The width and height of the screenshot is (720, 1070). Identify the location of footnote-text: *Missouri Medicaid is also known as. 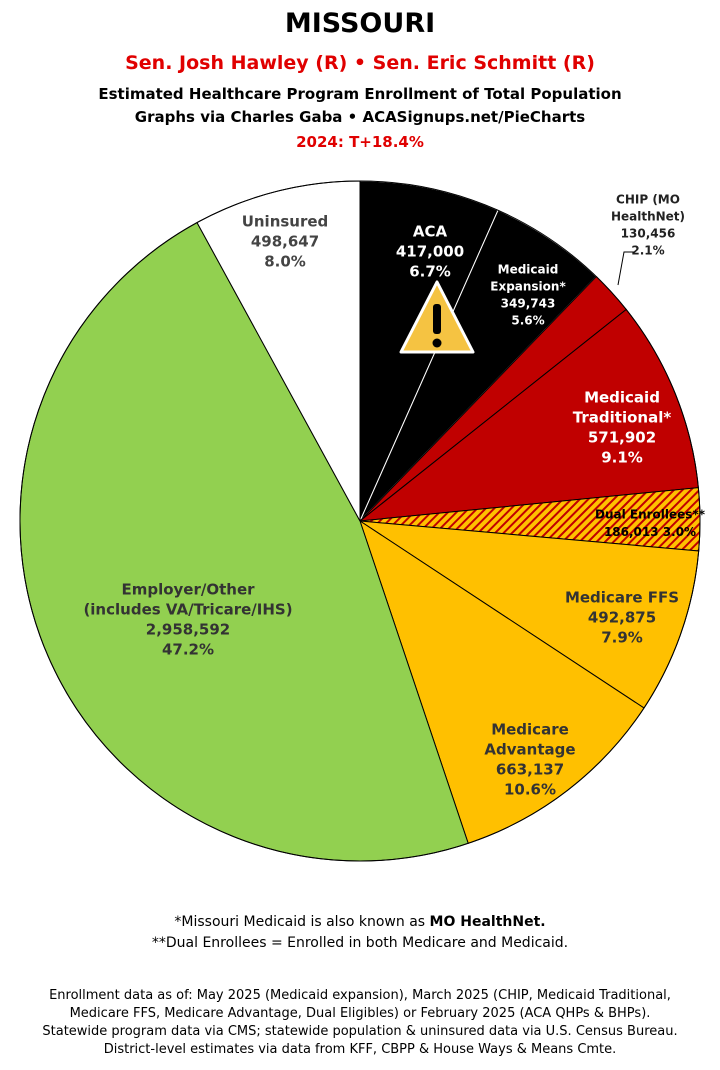
(302, 922).